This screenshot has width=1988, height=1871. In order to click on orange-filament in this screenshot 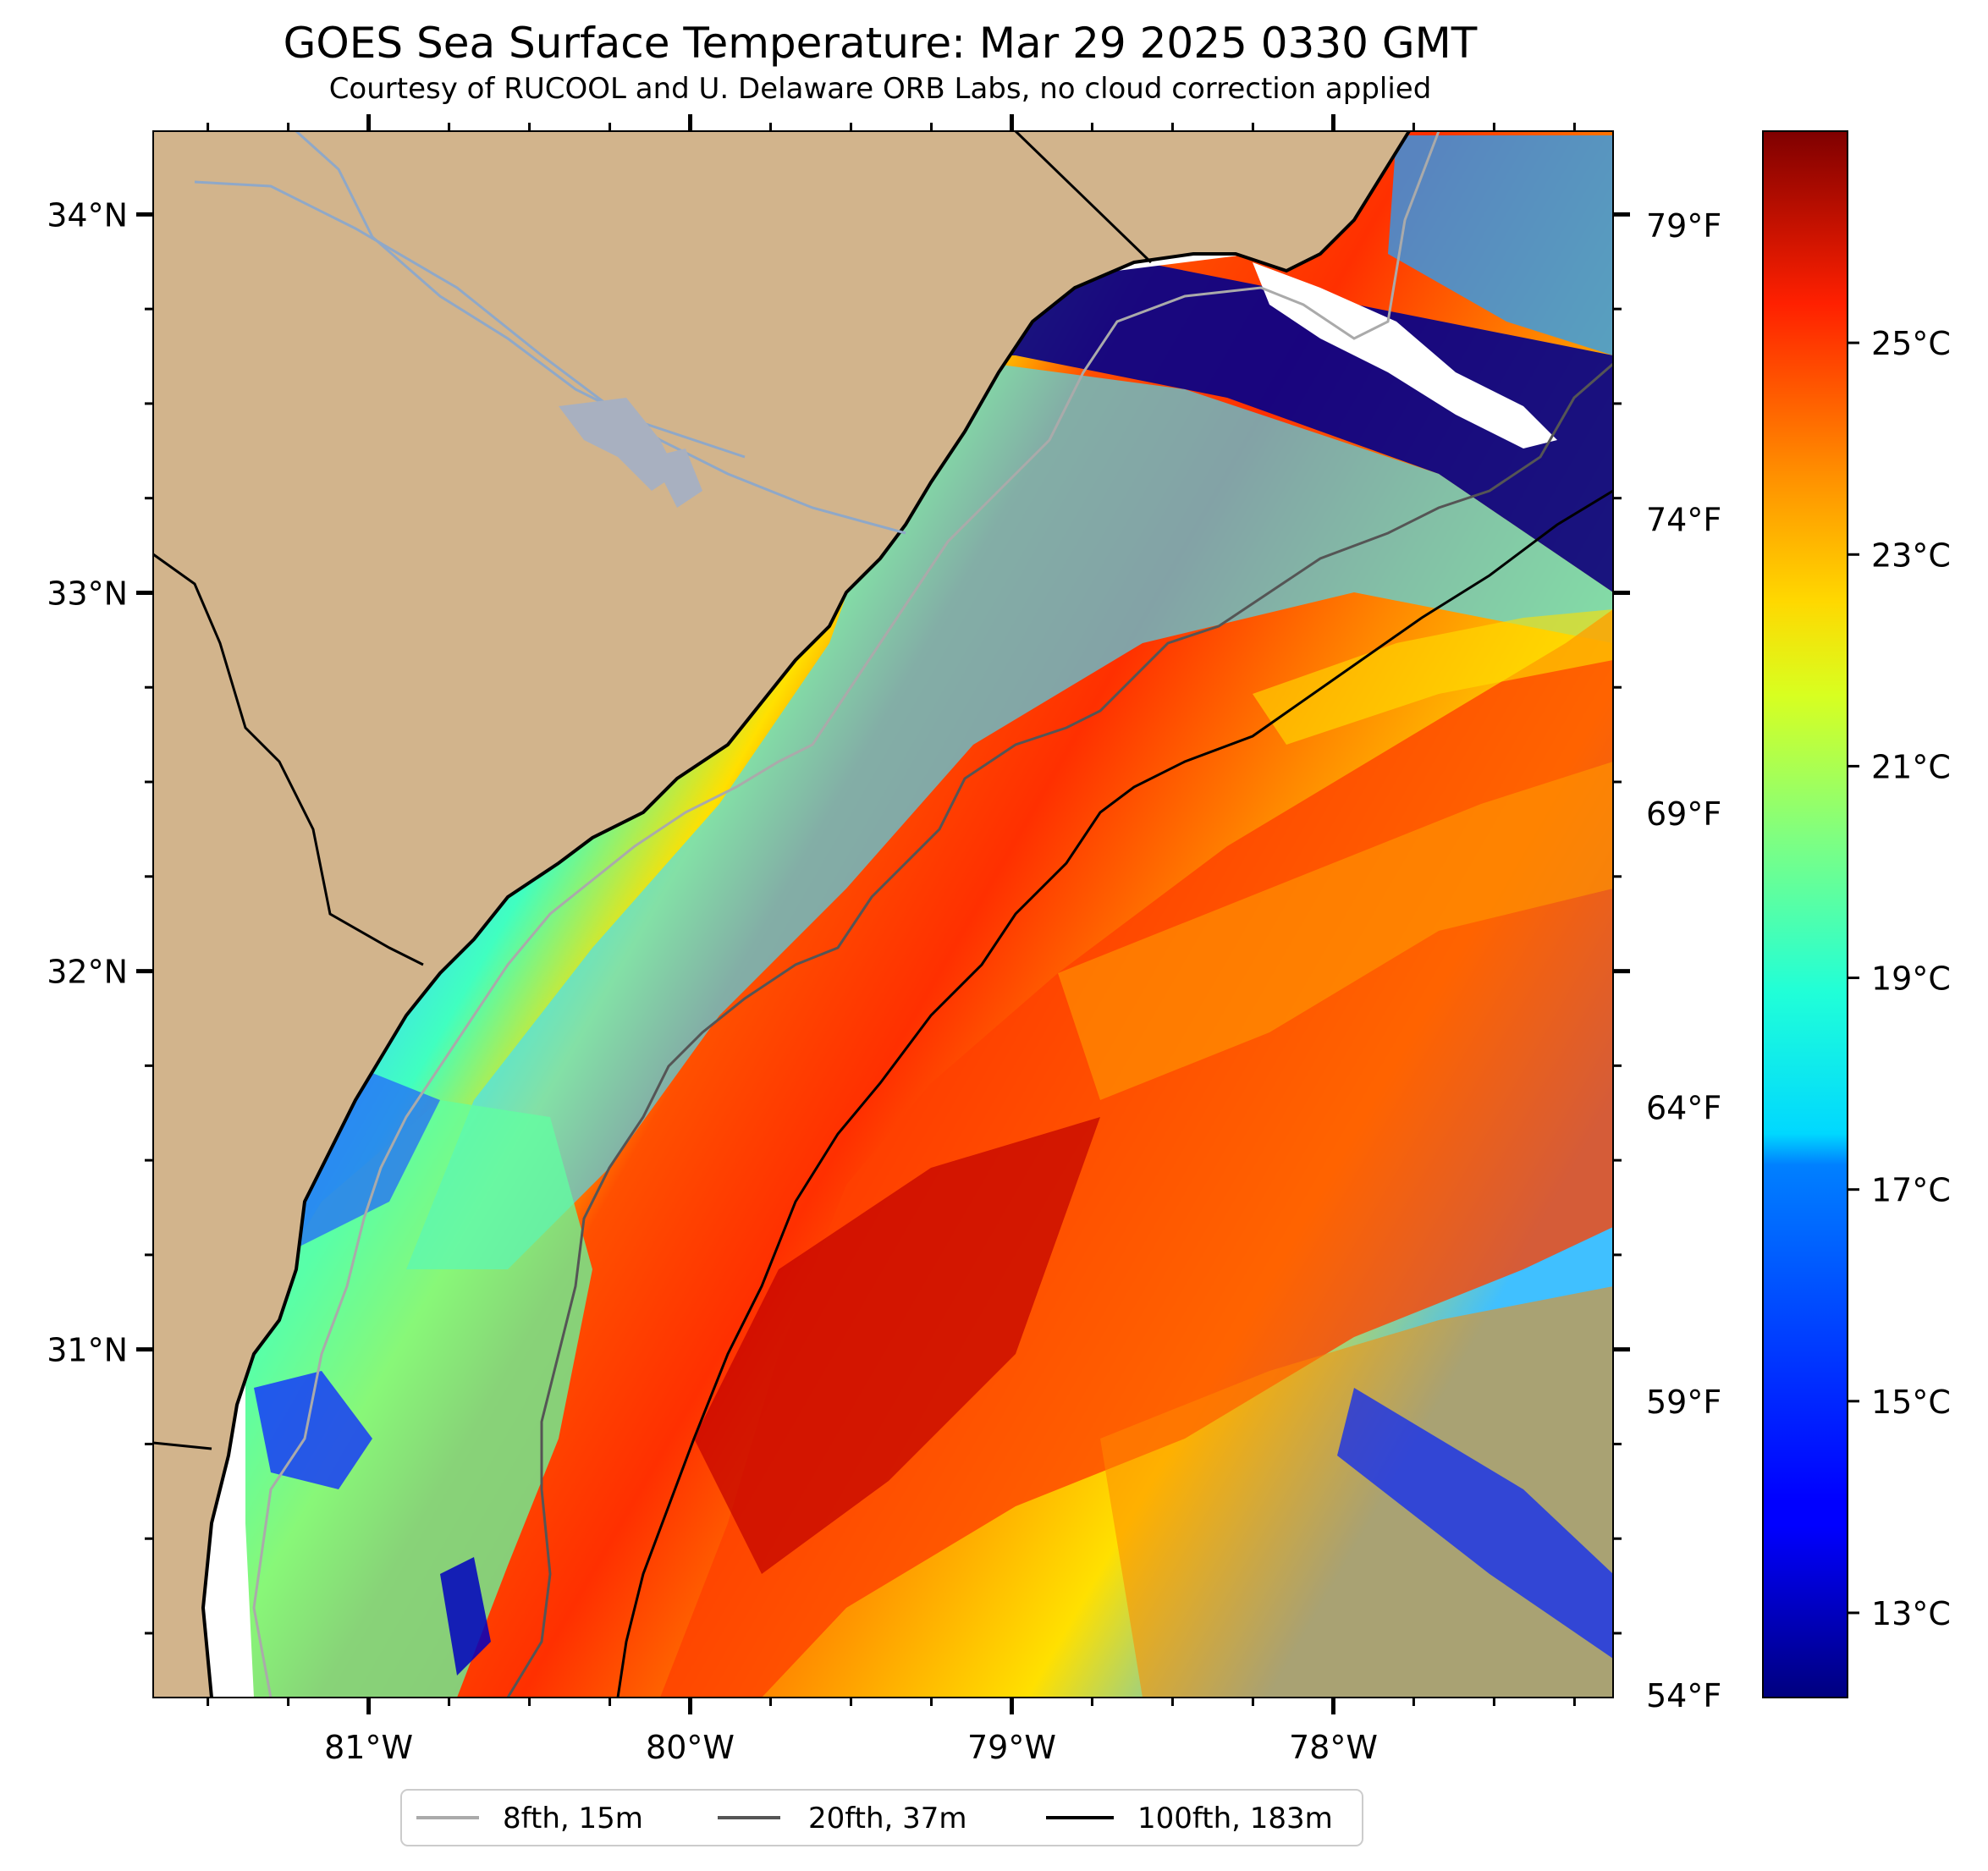, I will do `click(1335, 931)`.